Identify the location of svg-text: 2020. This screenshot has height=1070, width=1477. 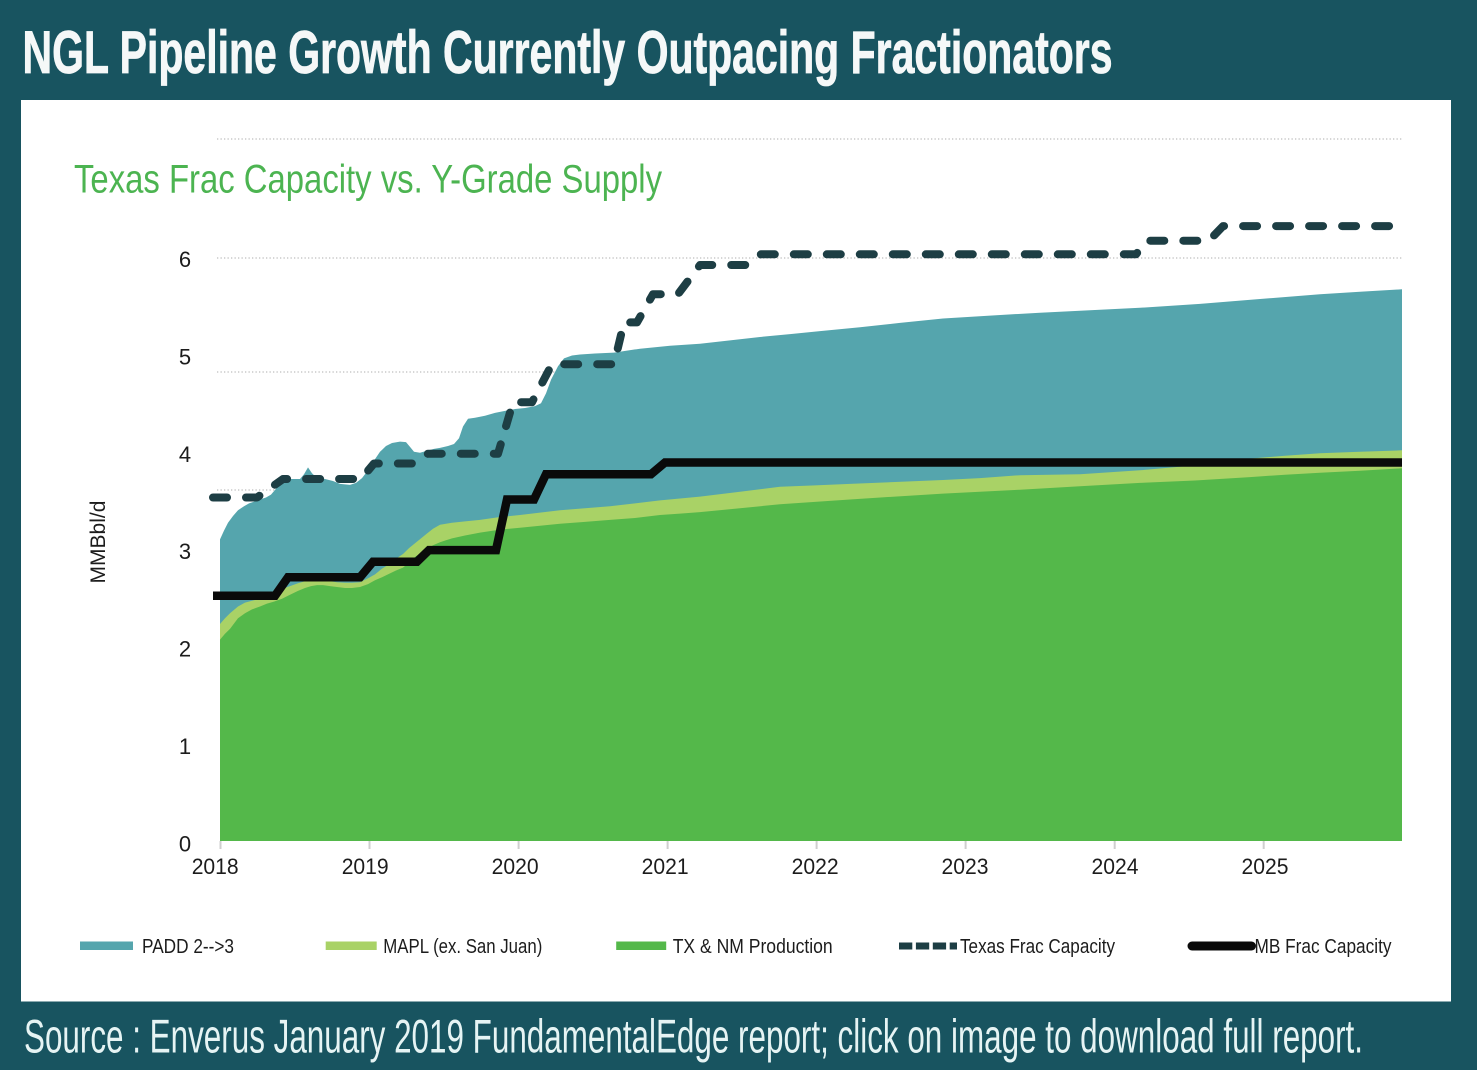
(515, 866).